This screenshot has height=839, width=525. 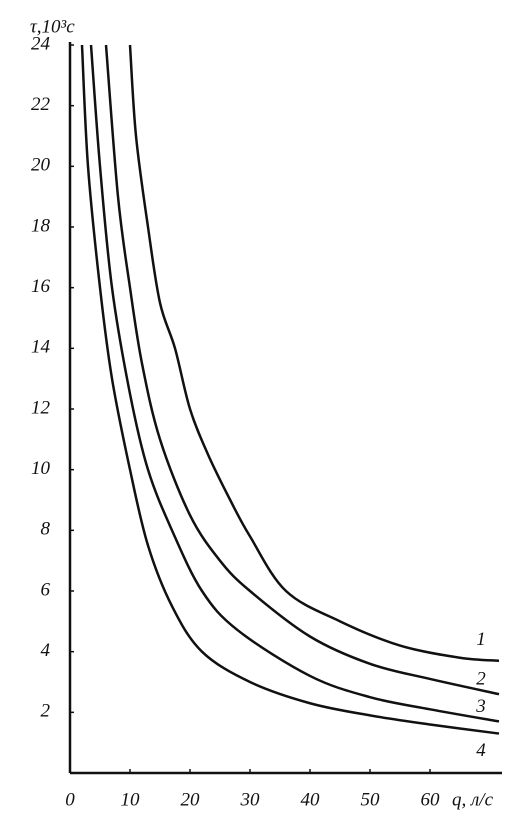 What do you see at coordinates (41, 225) in the screenshot?
I see `y-tick-label: 18` at bounding box center [41, 225].